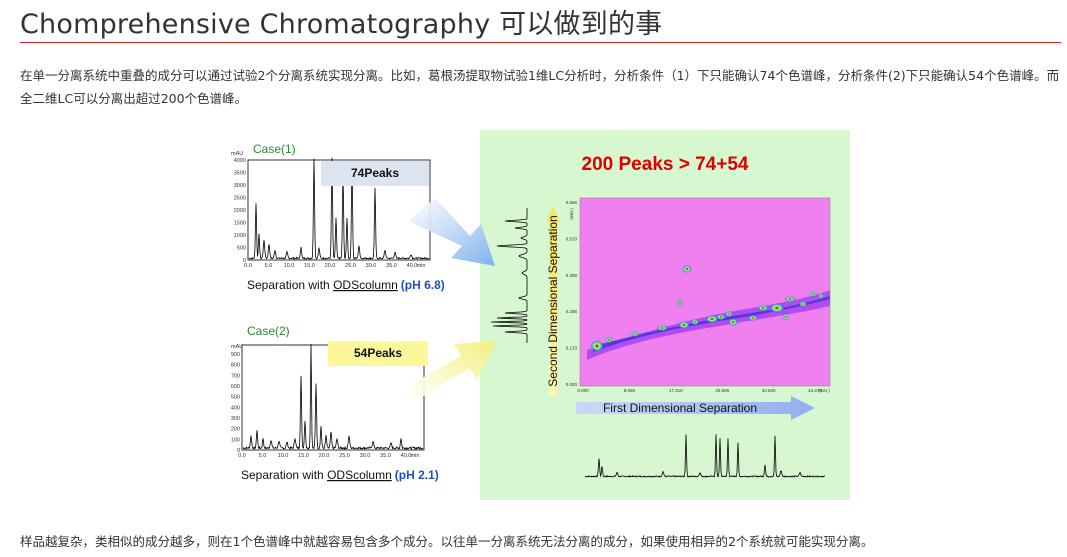 Image resolution: width=1067 pixels, height=557 pixels. I want to click on first-dimension-arrow, so click(695, 408).